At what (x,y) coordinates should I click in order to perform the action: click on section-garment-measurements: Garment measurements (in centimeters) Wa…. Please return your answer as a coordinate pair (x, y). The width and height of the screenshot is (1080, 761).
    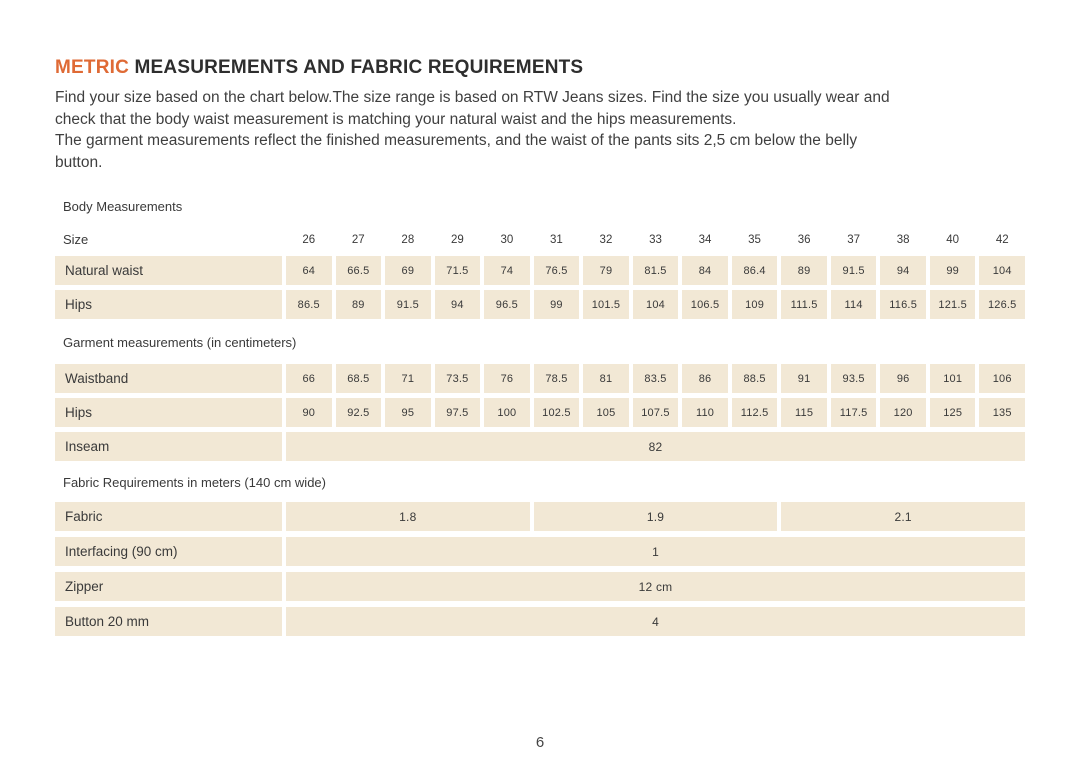
    Looking at the image, I should click on (540, 398).